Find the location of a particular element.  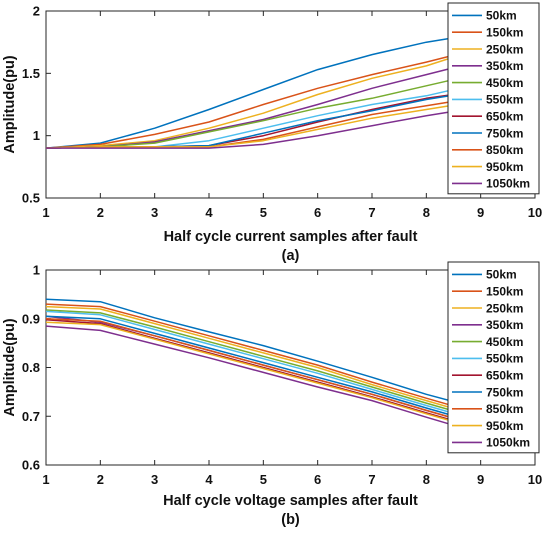

series-line-1050km is located at coordinates (263, 127).